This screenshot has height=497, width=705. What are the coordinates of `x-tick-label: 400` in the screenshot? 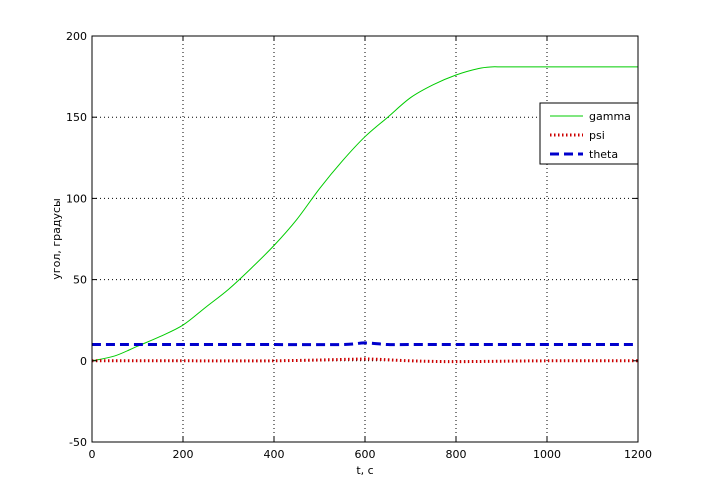 It's located at (274, 454).